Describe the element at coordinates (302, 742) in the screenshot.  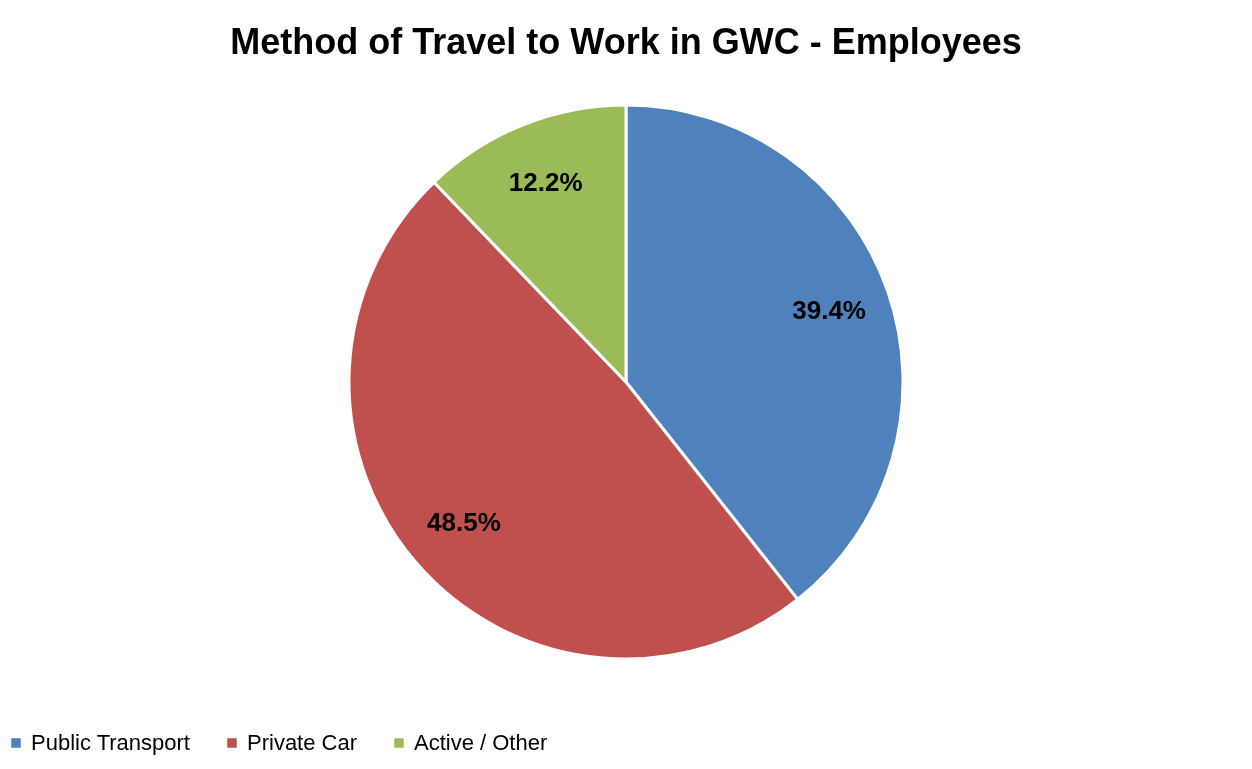
I see `legend-label: Private Car` at that location.